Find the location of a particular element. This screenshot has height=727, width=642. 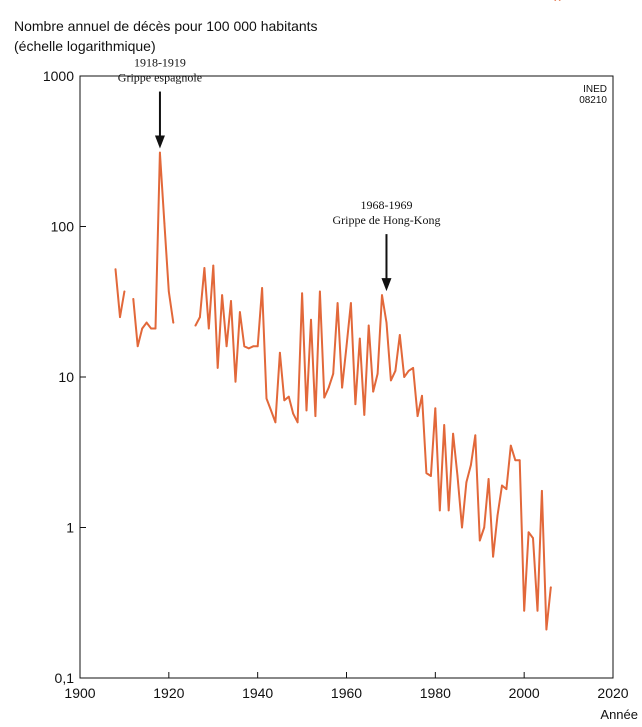

y-axis-title-line-2: (échelle logarithmique) is located at coordinates (85, 46).